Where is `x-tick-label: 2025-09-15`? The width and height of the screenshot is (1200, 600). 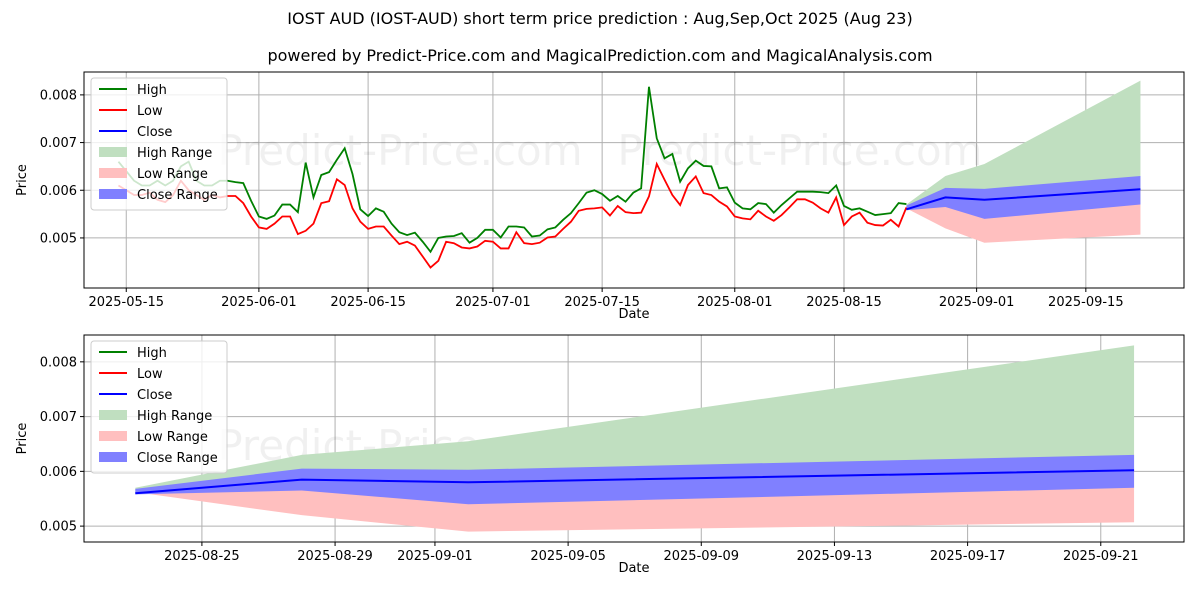 x-tick-label: 2025-09-15 is located at coordinates (1086, 302).